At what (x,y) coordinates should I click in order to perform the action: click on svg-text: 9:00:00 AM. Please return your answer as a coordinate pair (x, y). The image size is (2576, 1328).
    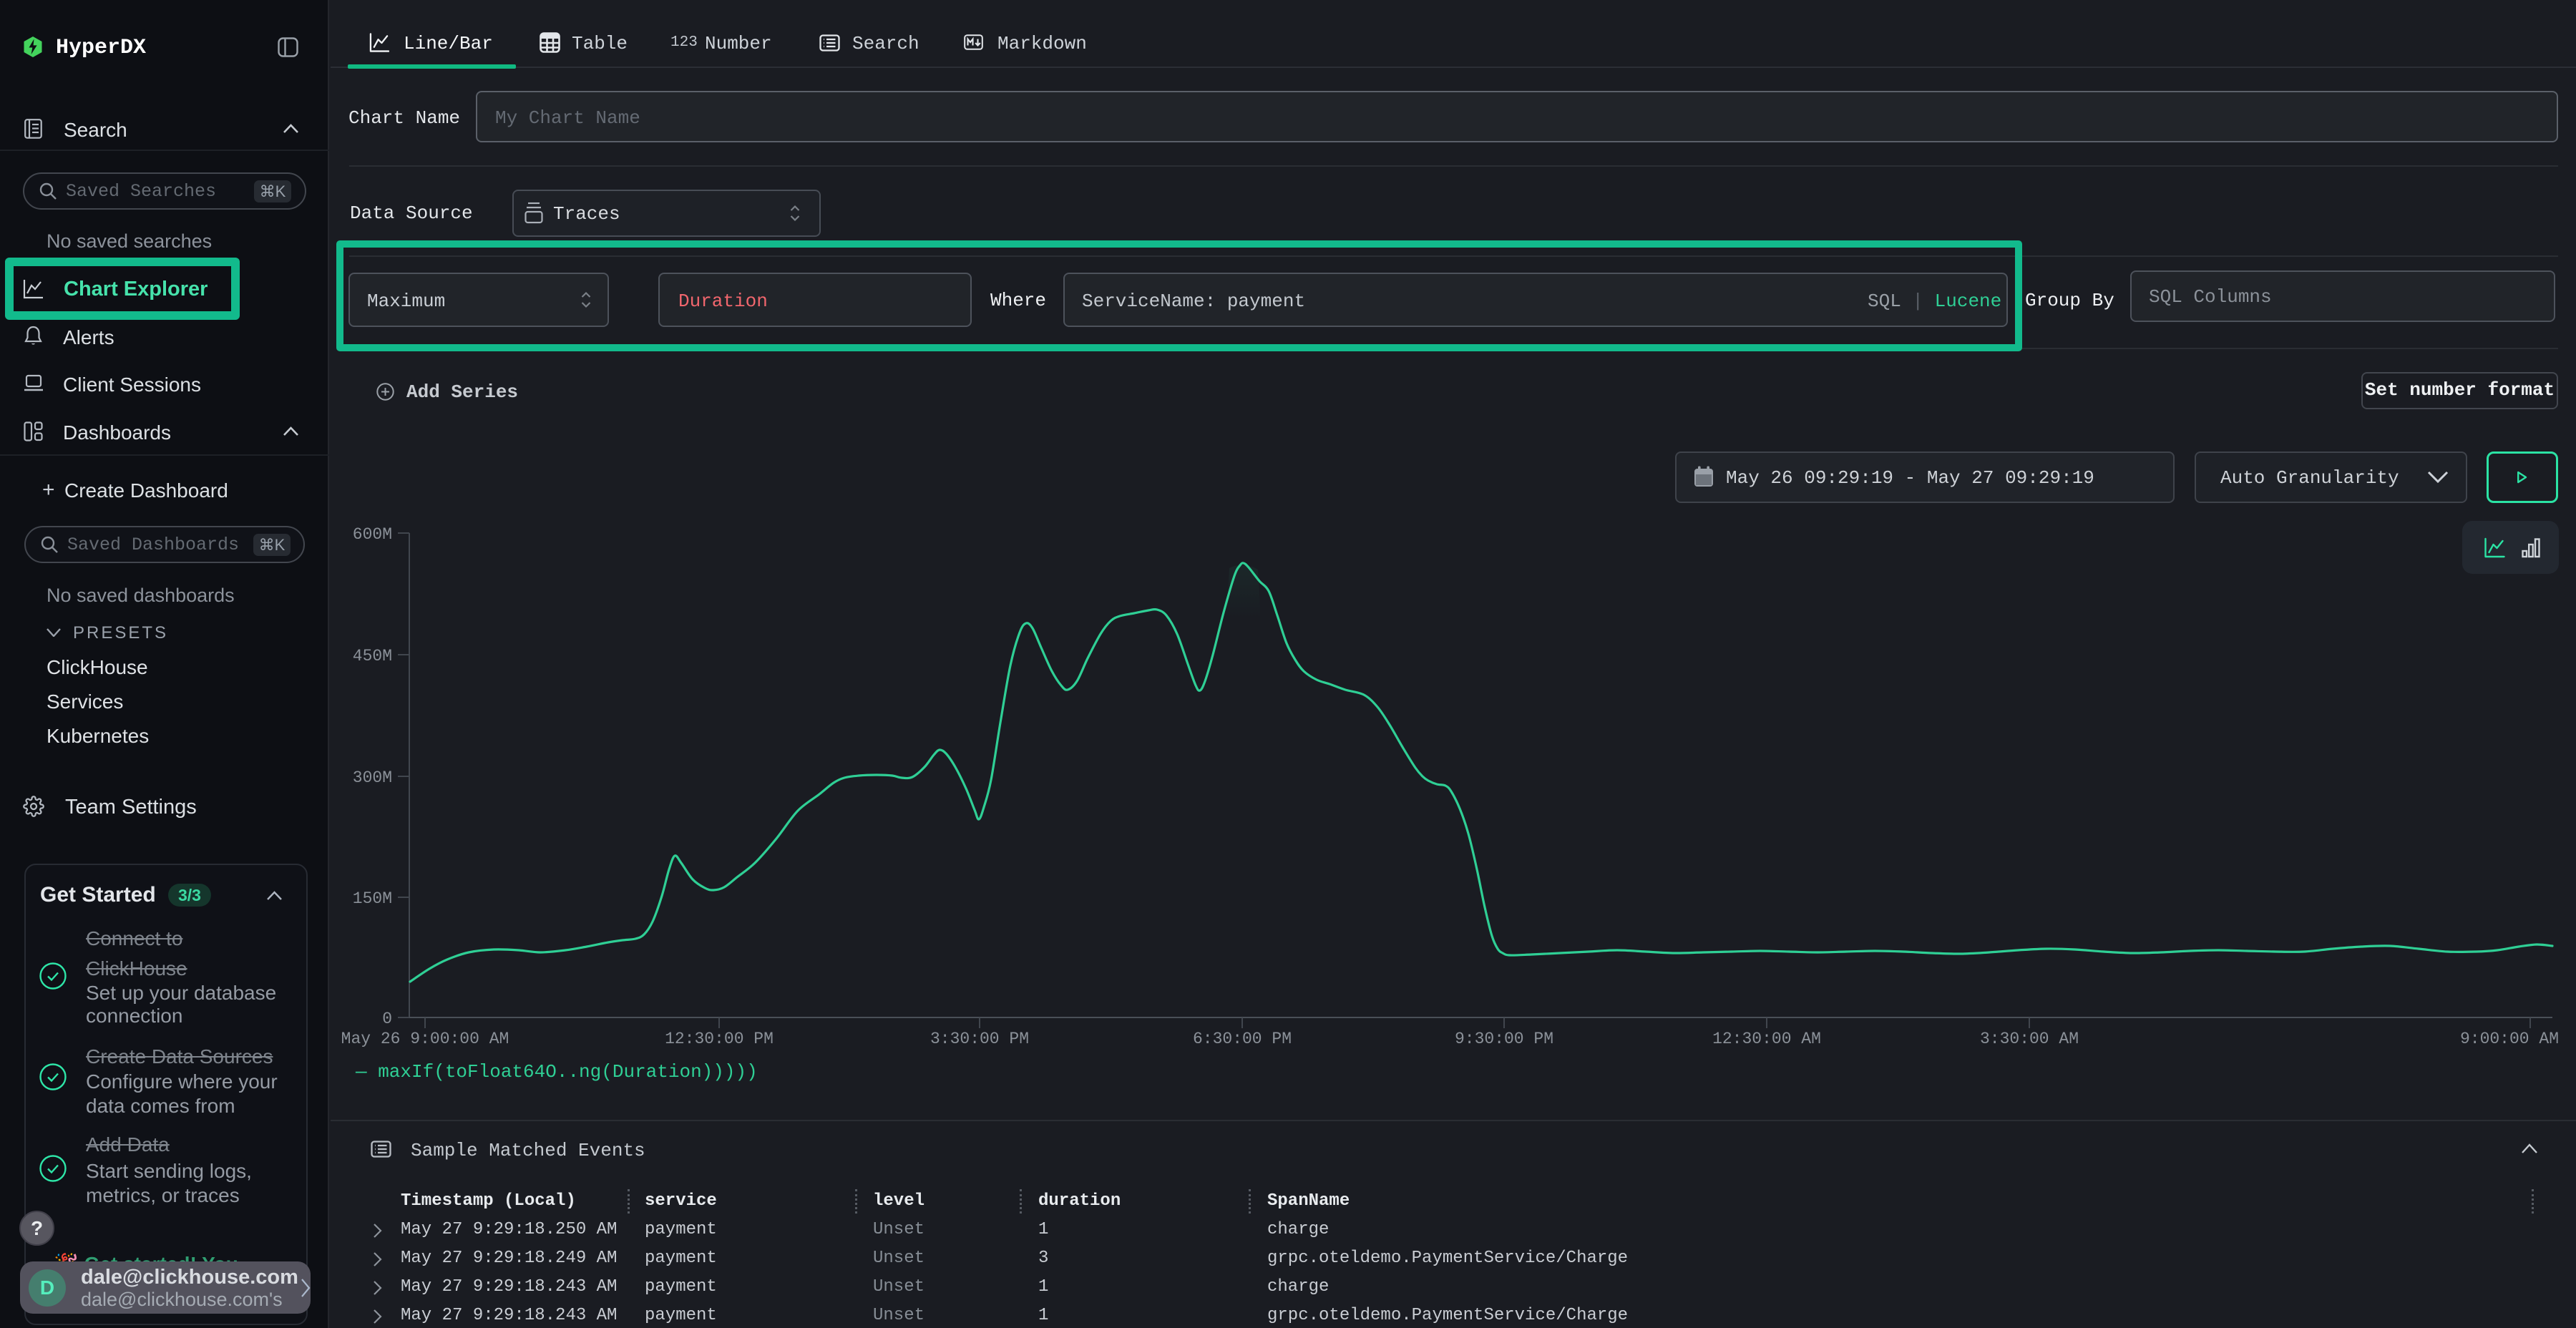
    Looking at the image, I should click on (2509, 1039).